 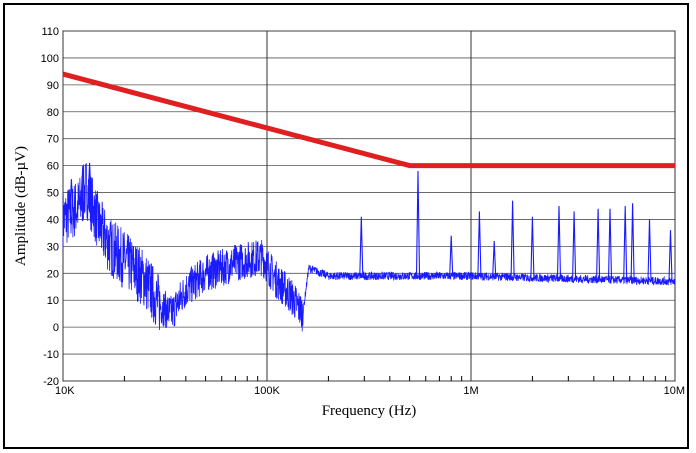 What do you see at coordinates (53, 194) in the screenshot?
I see `y-tick-label: 50` at bounding box center [53, 194].